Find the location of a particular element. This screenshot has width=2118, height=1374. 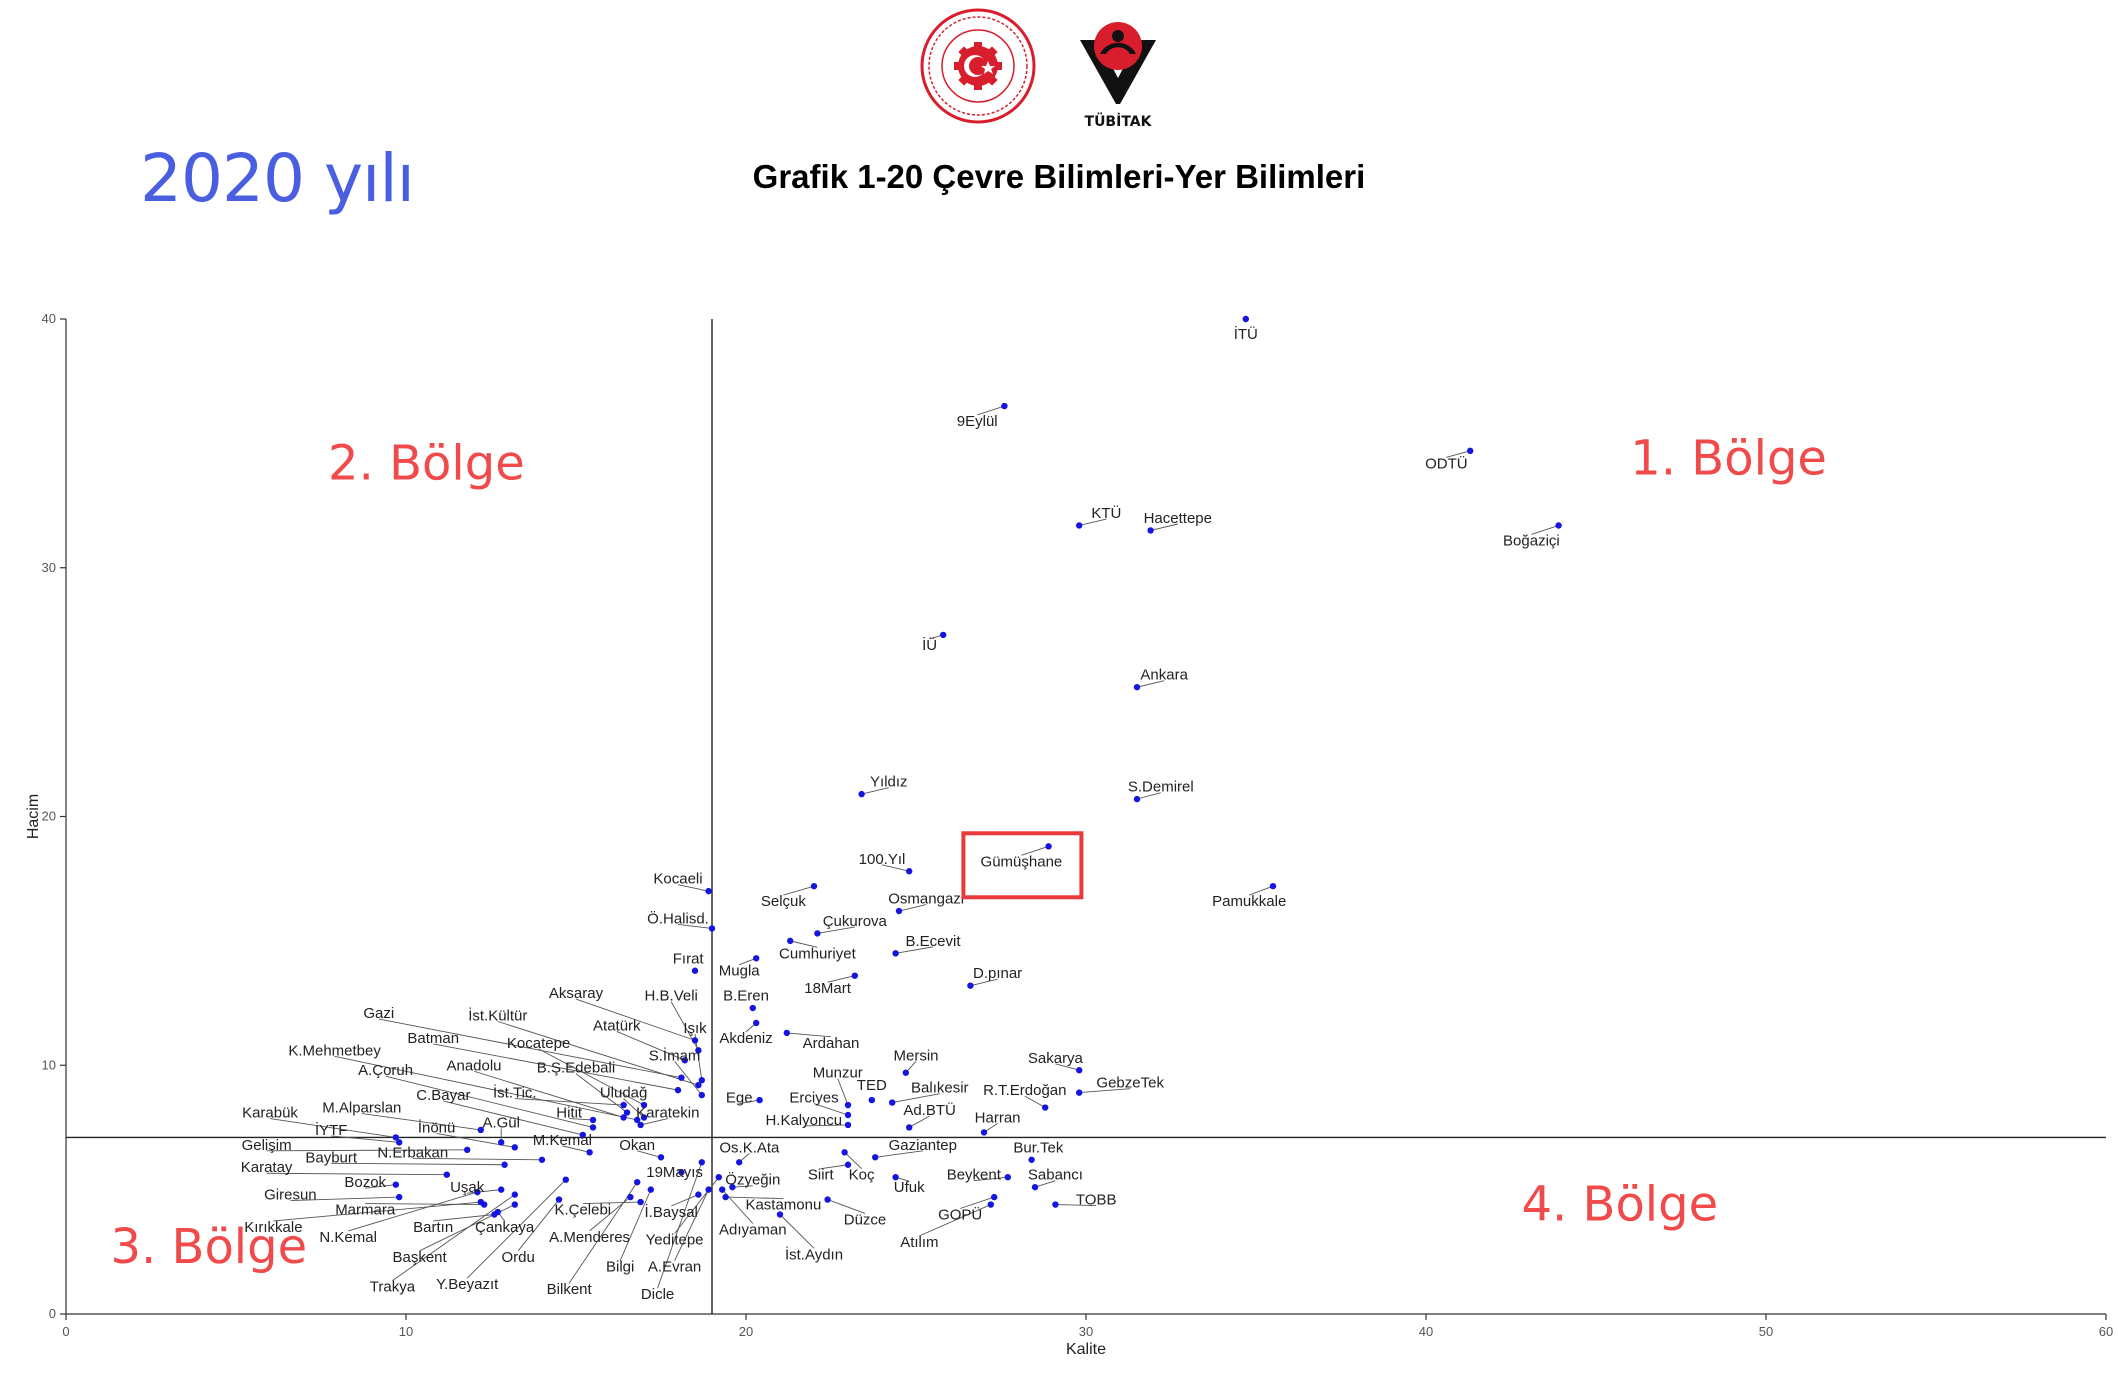

point-label-b-eren: B.Eren is located at coordinates (746, 996).